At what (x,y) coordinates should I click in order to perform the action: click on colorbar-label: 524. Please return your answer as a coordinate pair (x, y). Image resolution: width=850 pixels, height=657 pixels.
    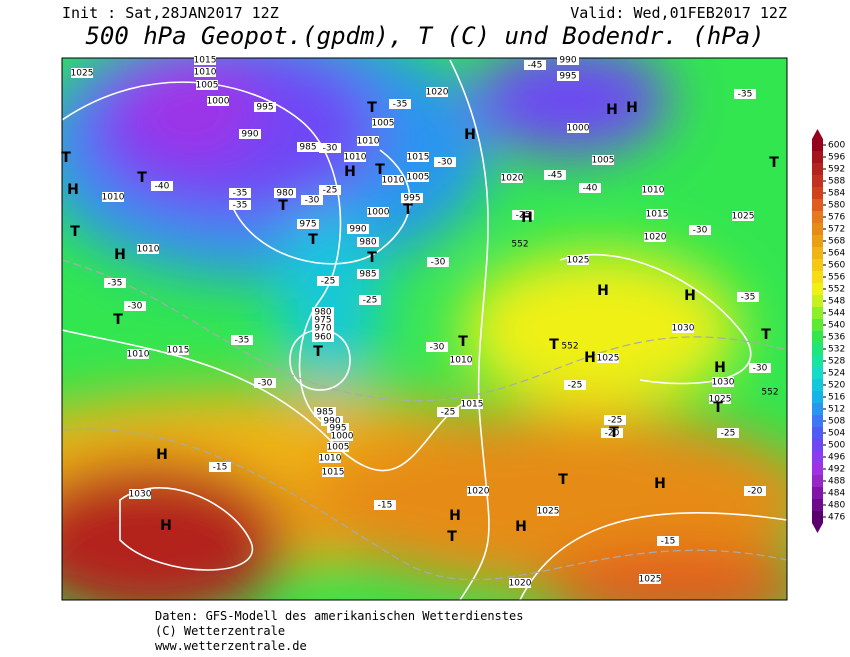
    Looking at the image, I should click on (836, 374).